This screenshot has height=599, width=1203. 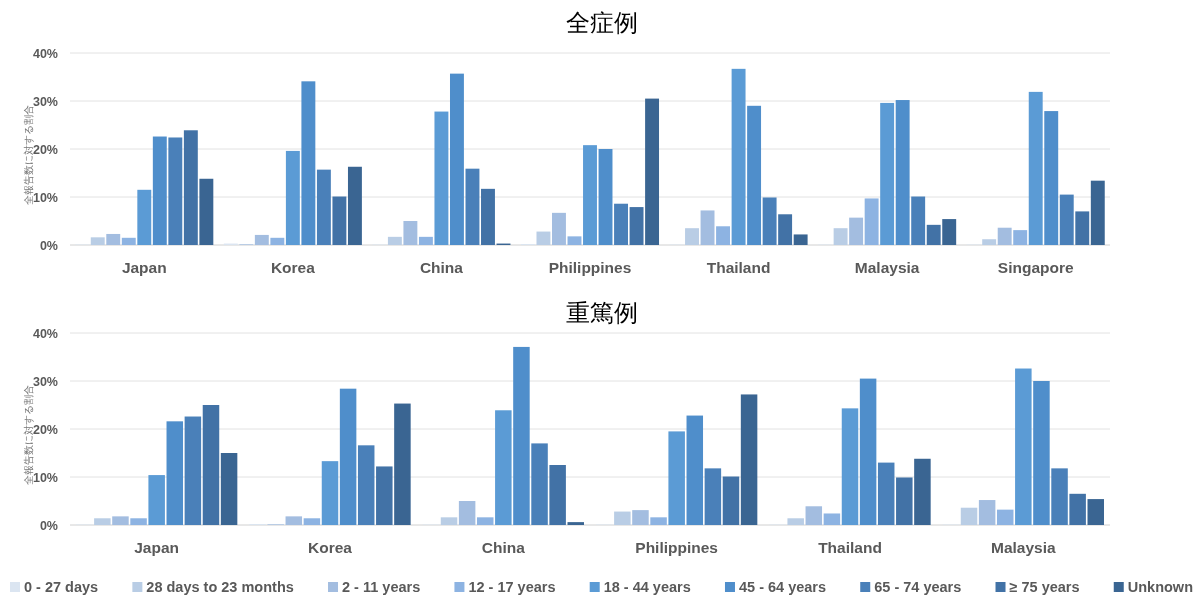 I want to click on legend-label: 0 - 27 days, so click(x=61, y=587).